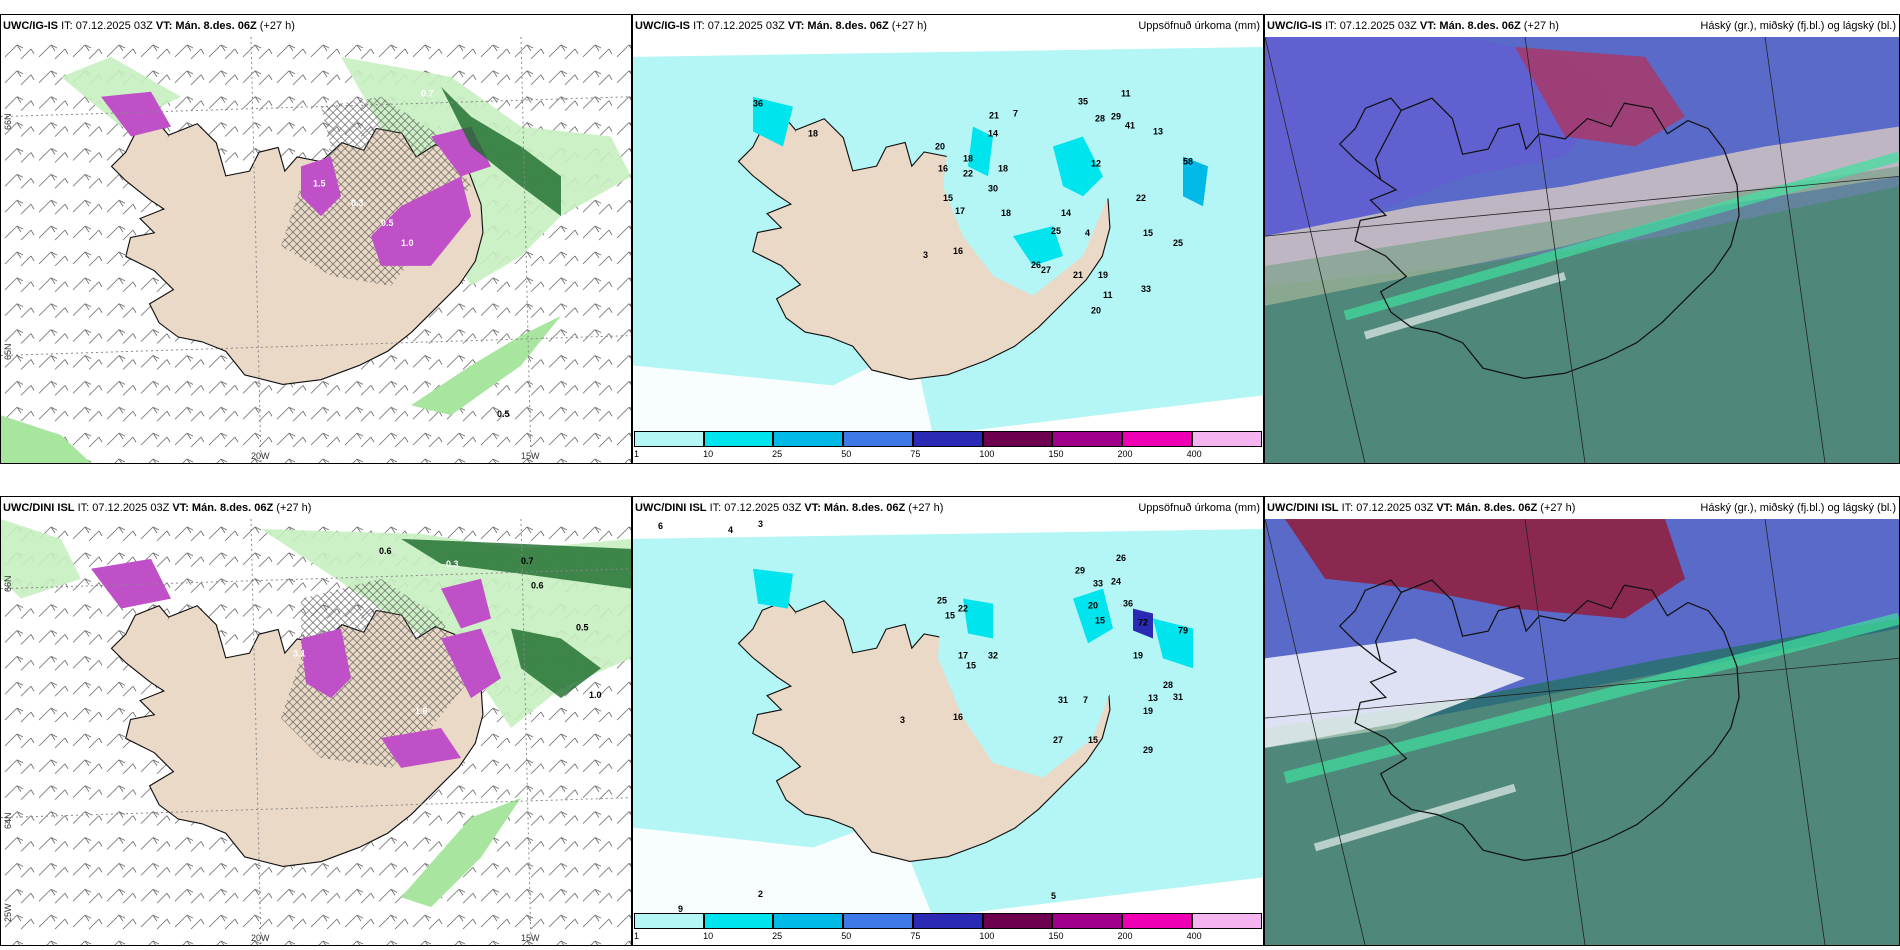 The height and width of the screenshot is (950, 1900). I want to click on value-label: 5, so click(1053, 896).